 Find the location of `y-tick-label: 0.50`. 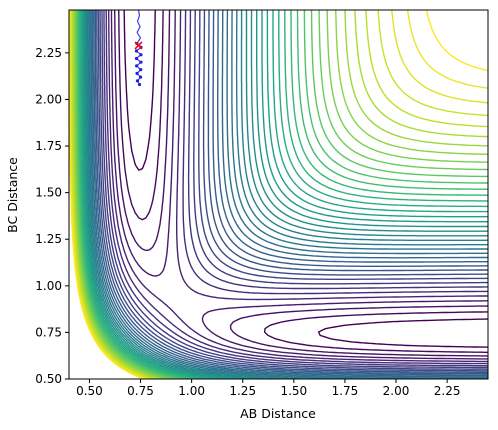

y-tick-label: 0.50 is located at coordinates (48, 379).